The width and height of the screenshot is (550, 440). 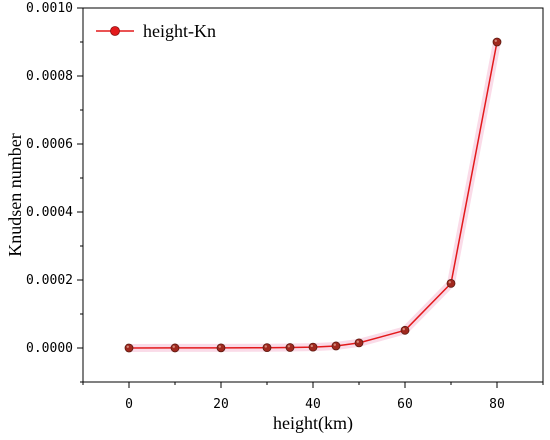 What do you see at coordinates (313, 423) in the screenshot?
I see `x-axis-label: height(km)` at bounding box center [313, 423].